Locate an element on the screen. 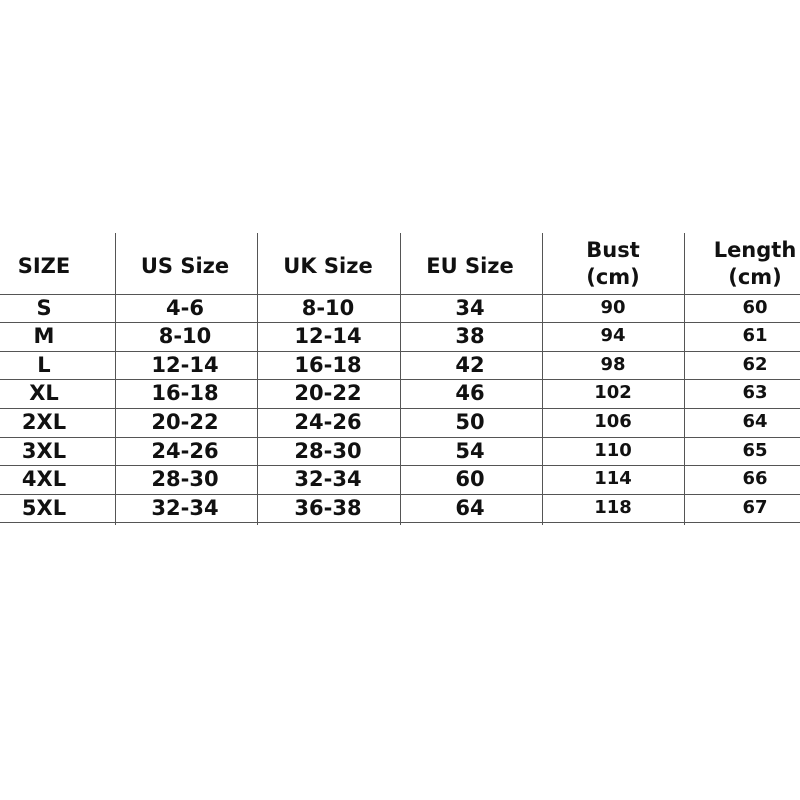 This screenshot has height=800, width=800. cell-eu-size: 64 is located at coordinates (470, 508).